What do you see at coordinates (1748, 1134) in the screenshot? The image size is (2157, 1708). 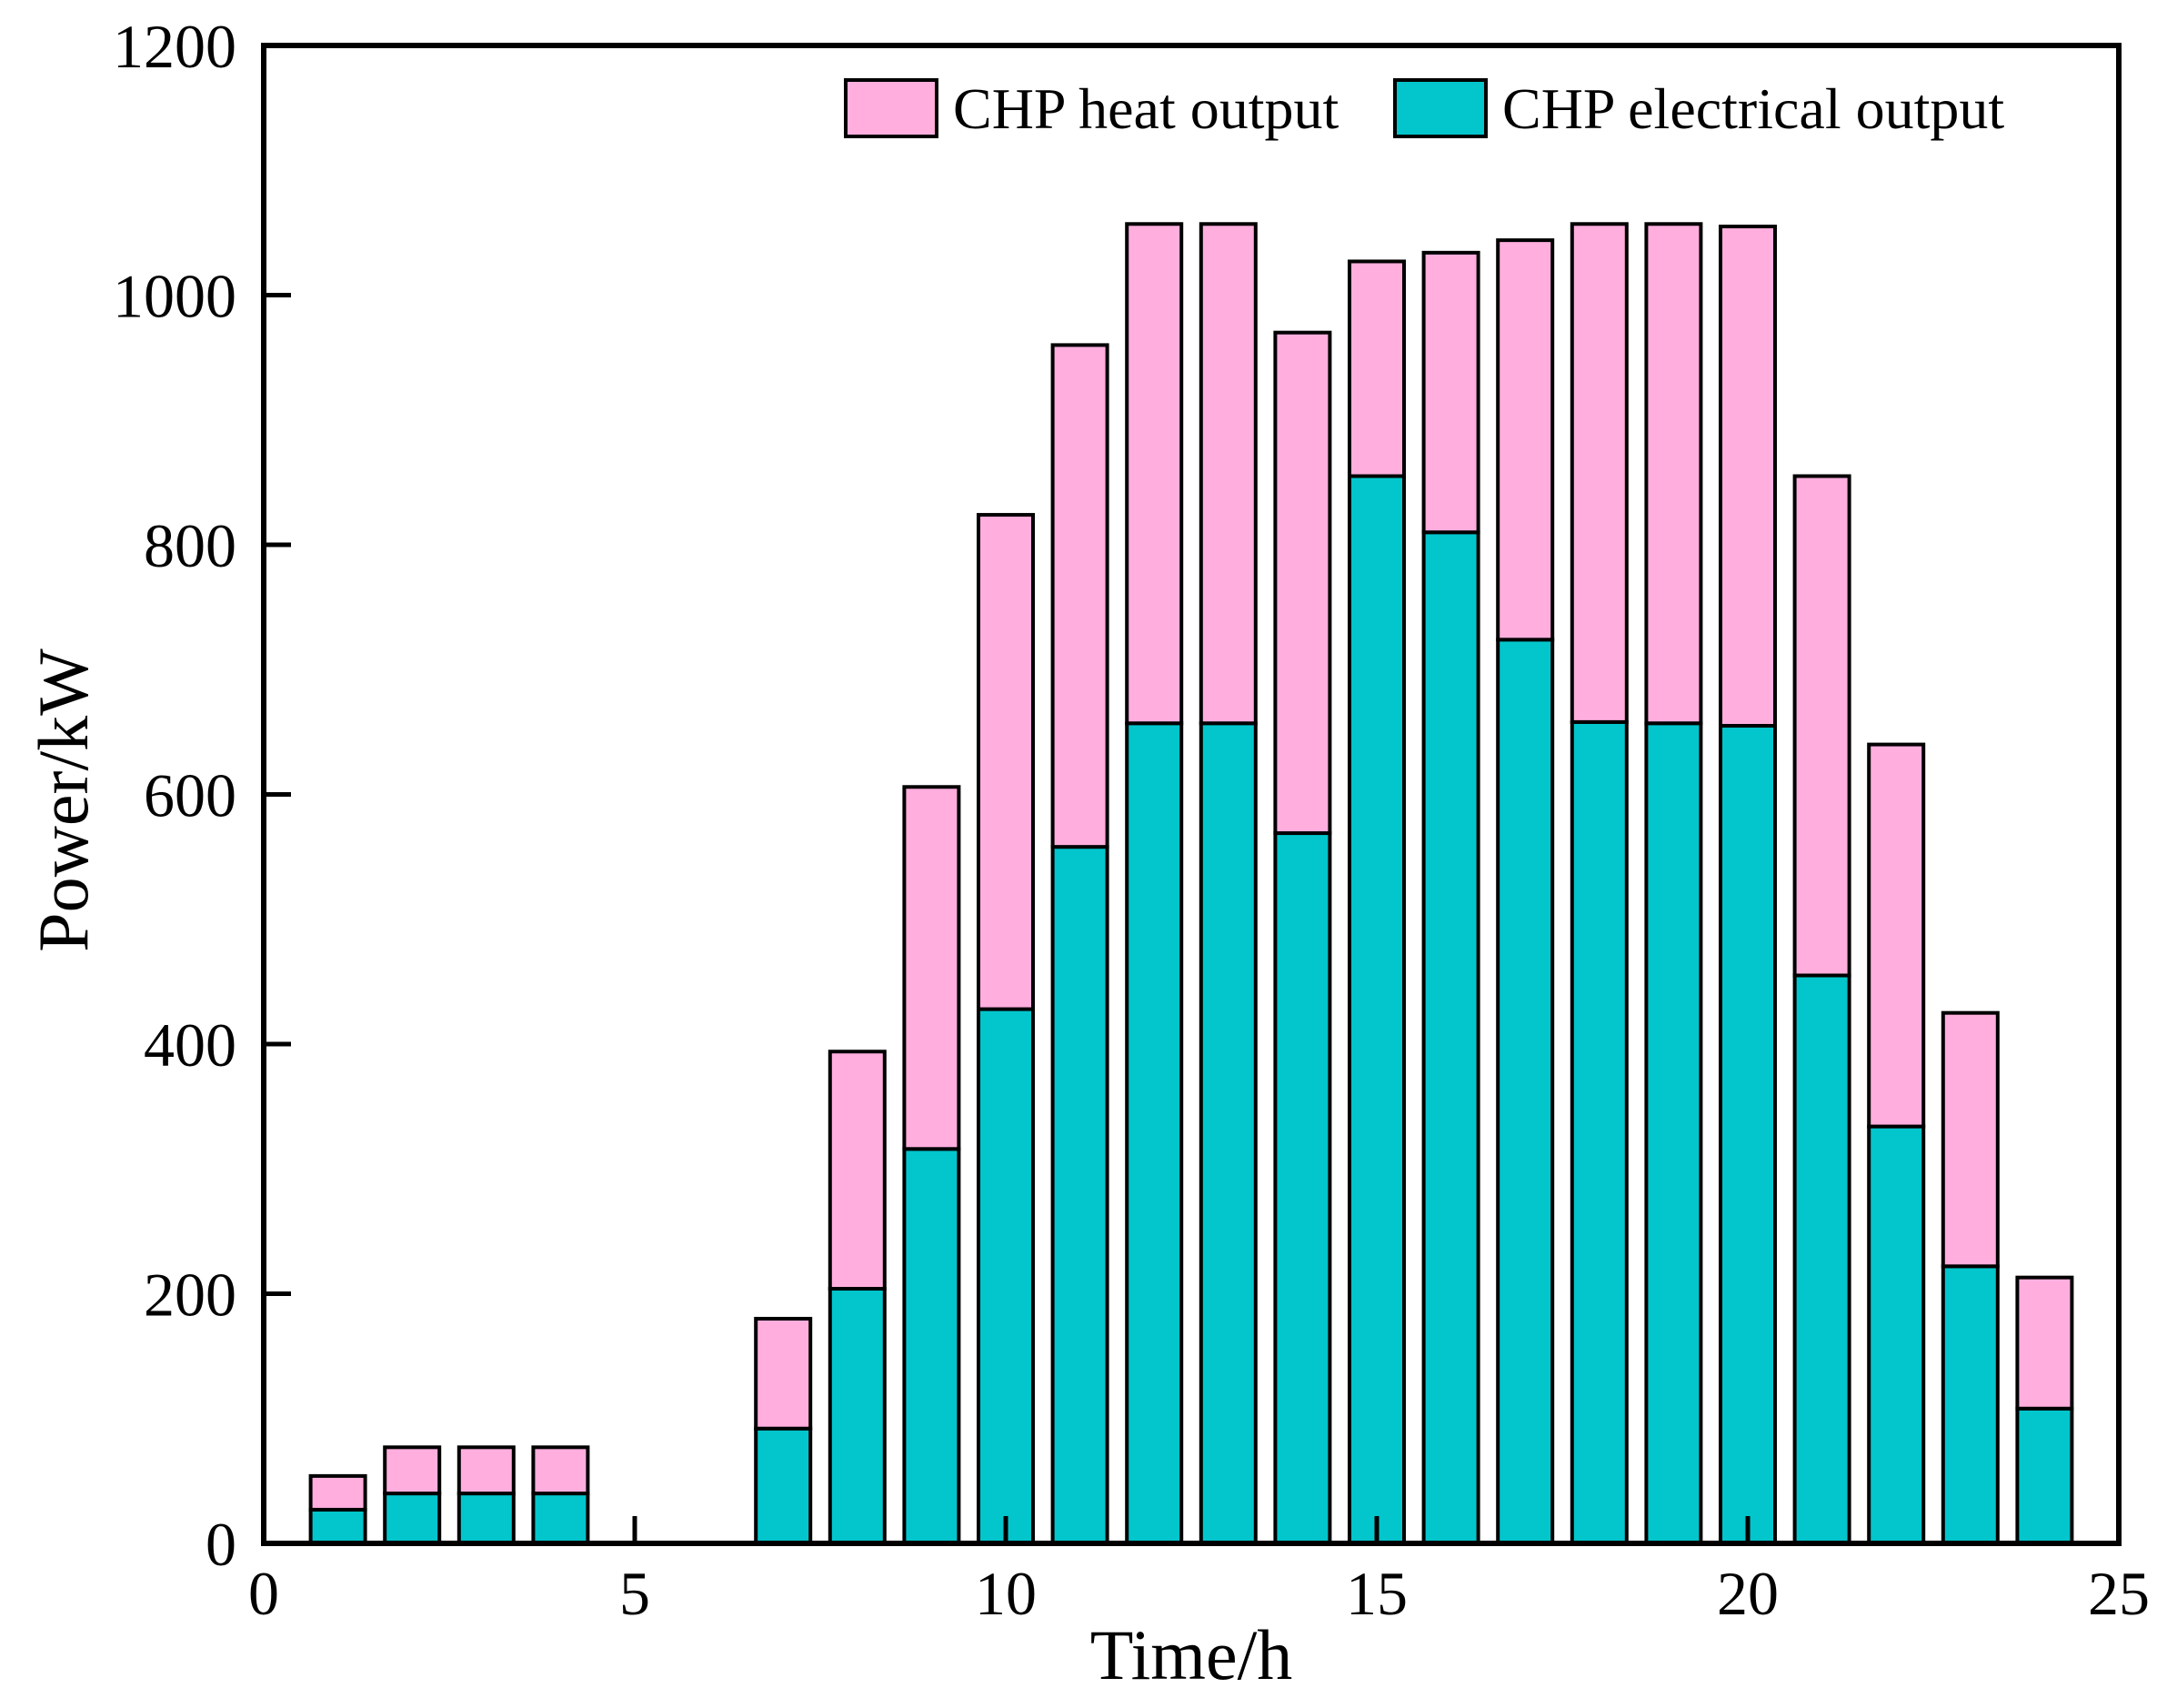 I see `bar-hour-20-electrical` at bounding box center [1748, 1134].